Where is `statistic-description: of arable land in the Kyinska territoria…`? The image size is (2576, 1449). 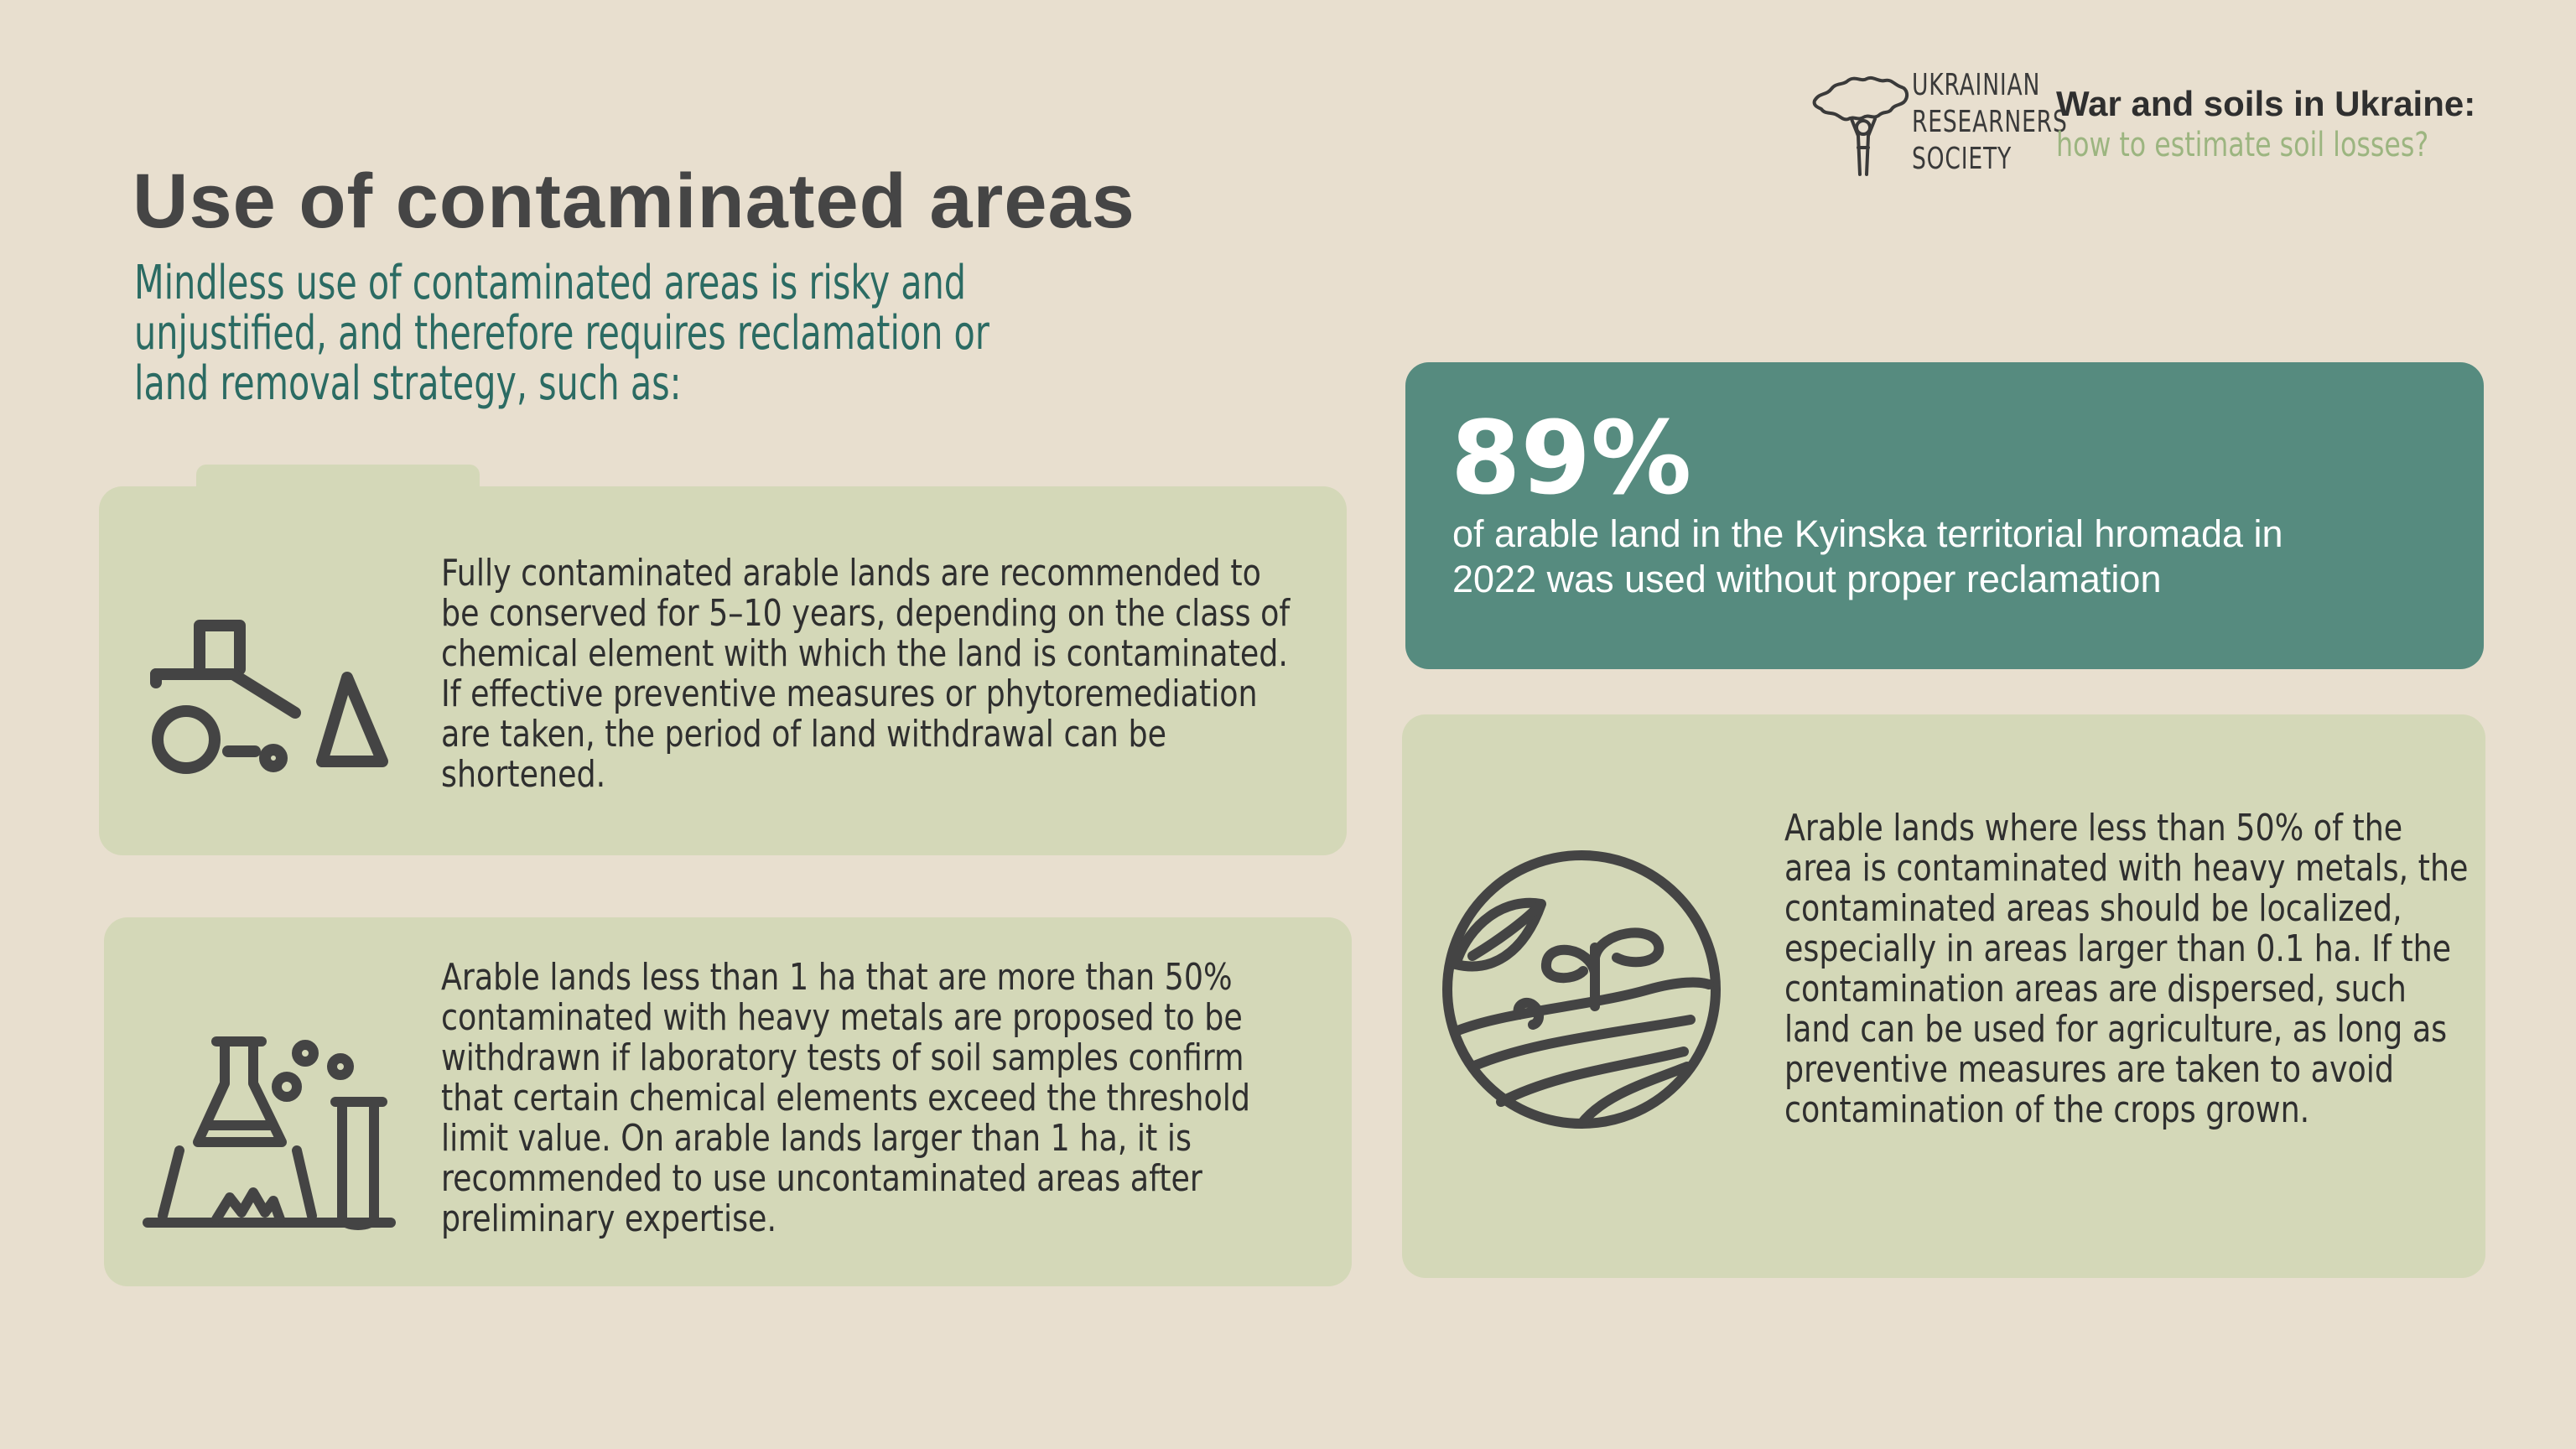
statistic-description: of arable land in the Kyinska territoria… is located at coordinates (1867, 556).